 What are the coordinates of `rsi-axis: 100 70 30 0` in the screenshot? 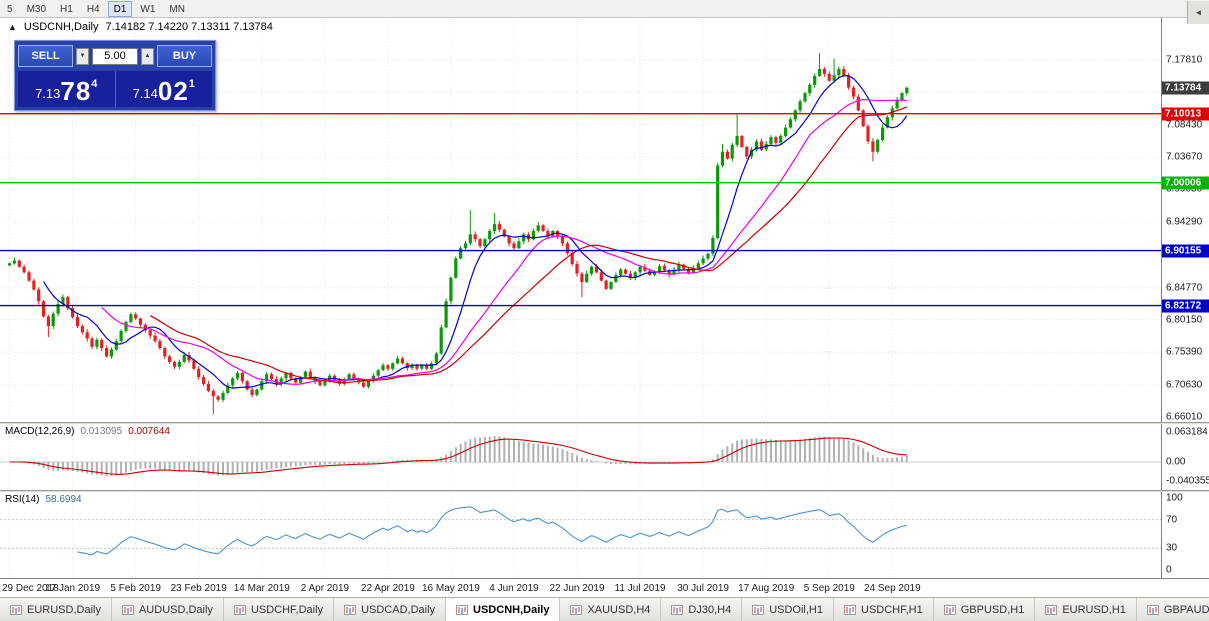 It's located at (1185, 535).